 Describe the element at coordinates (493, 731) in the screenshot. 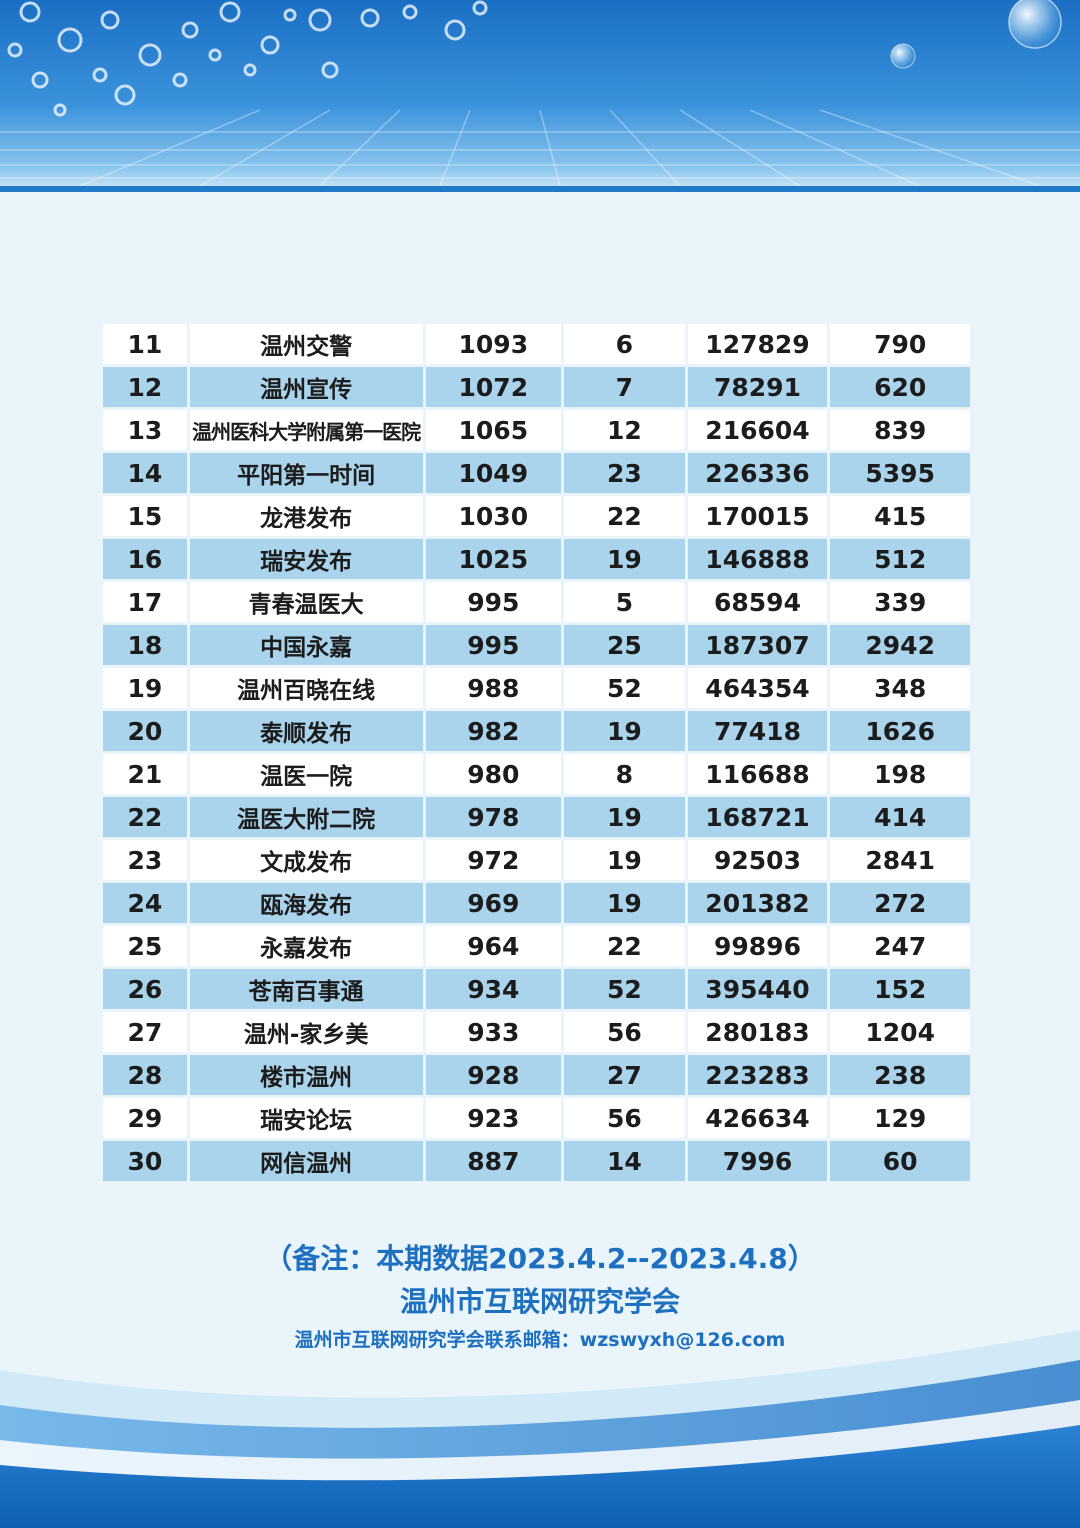

I see `value-cell-1: 982` at that location.